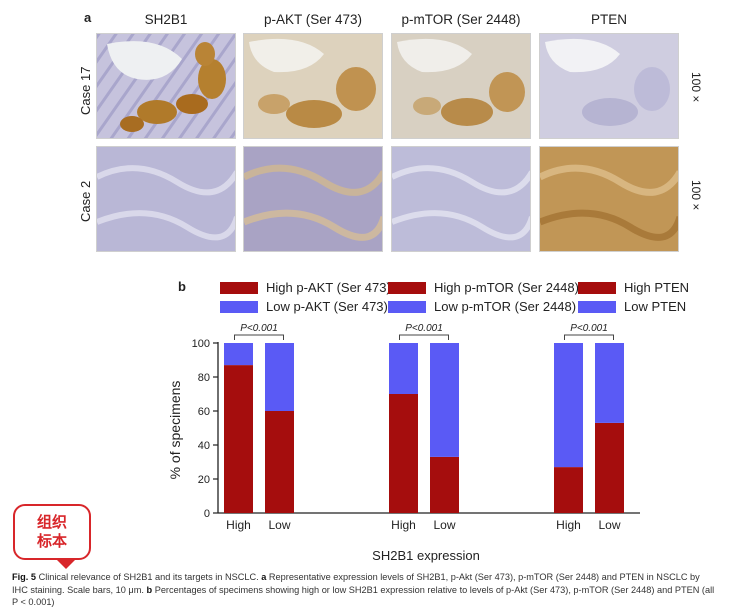 This screenshot has height=609, width=729. Describe the element at coordinates (166, 86) in the screenshot. I see `micrograph-case17-sh2b1` at that location.